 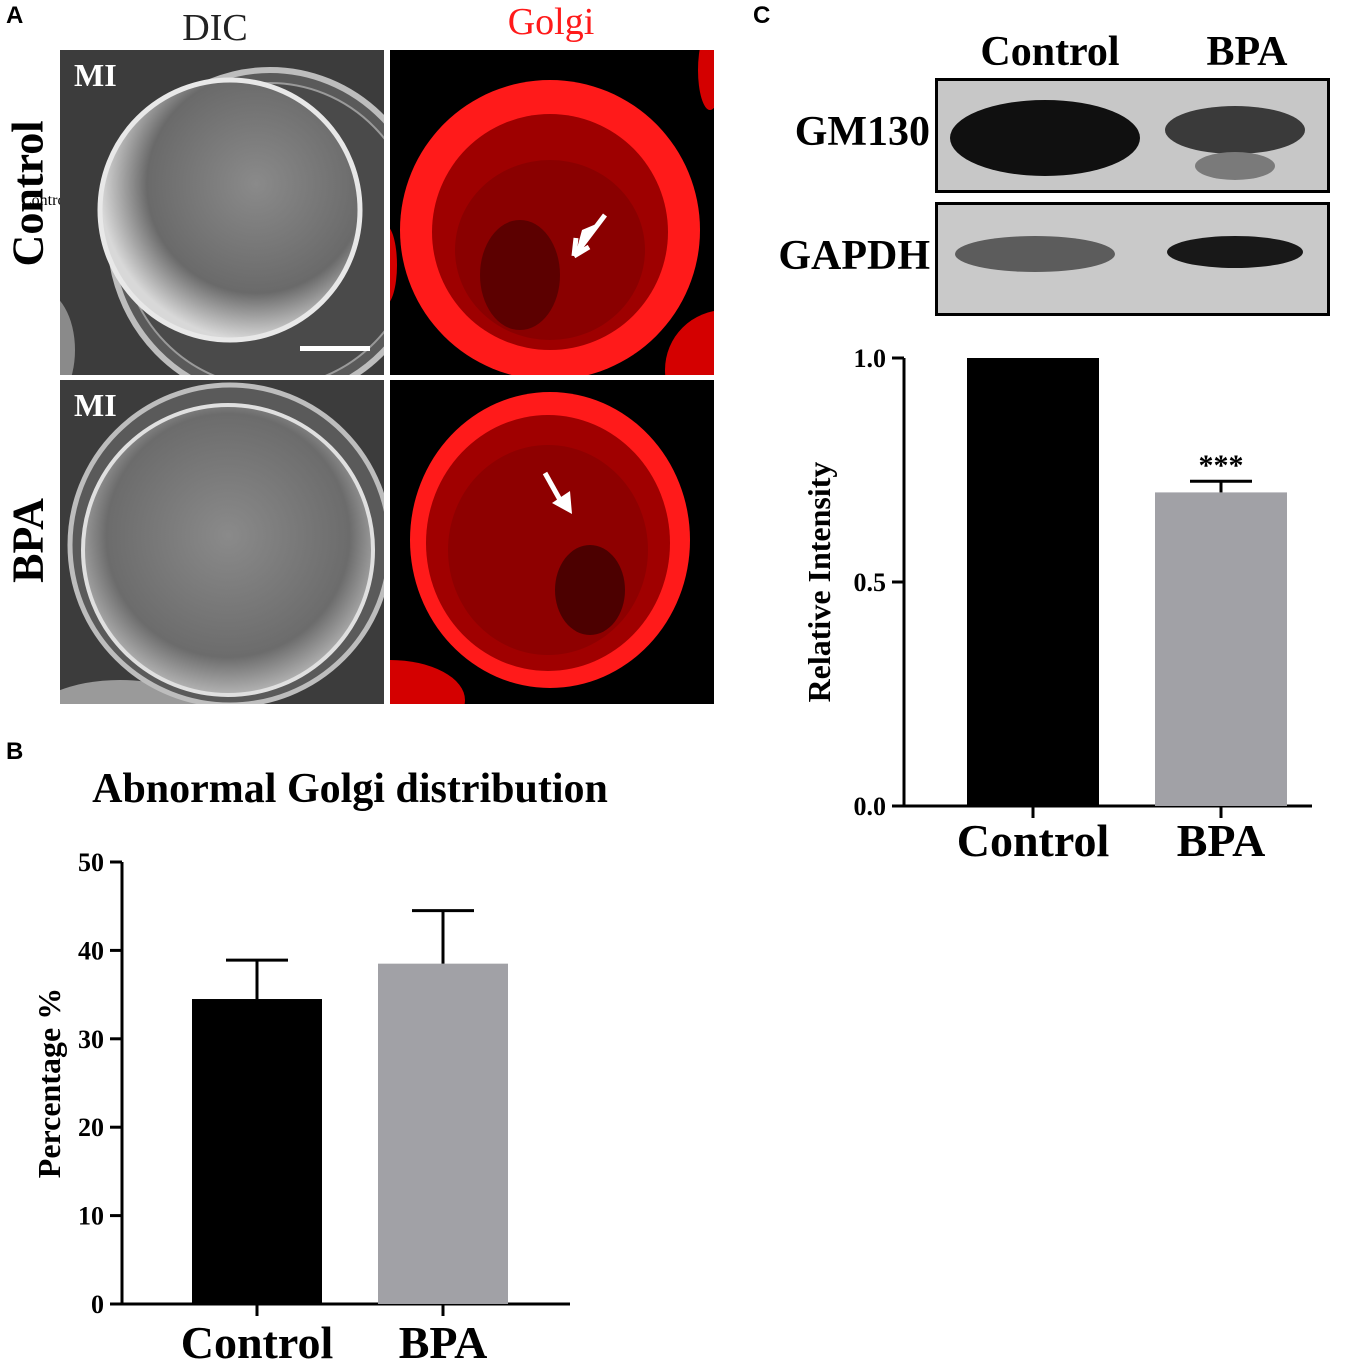 I want to click on chart-c-significance-bpa: ***, so click(x=1221, y=465).